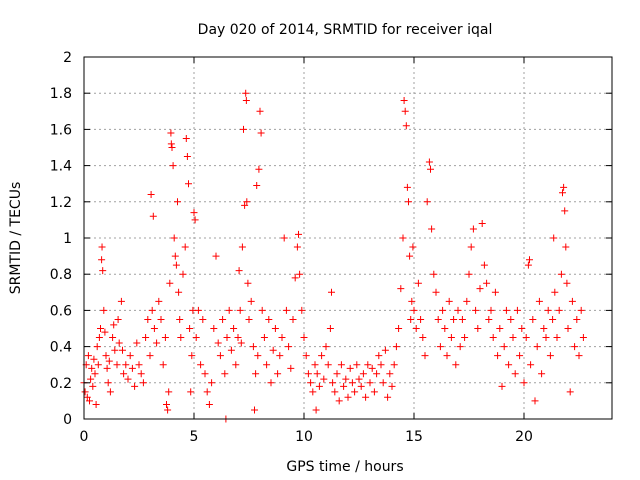 This screenshot has width=640, height=480. Describe the element at coordinates (61, 275) in the screenshot. I see `y-tick-label: 0.8` at that location.